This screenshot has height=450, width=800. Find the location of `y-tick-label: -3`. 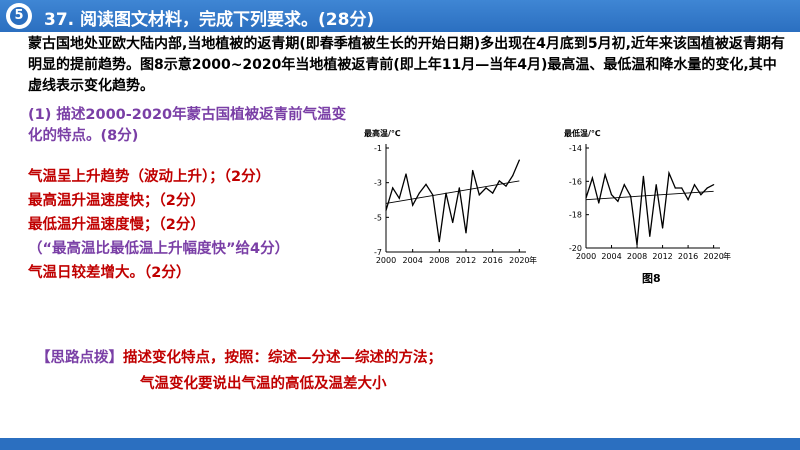

y-tick-label: -3 is located at coordinates (378, 183).